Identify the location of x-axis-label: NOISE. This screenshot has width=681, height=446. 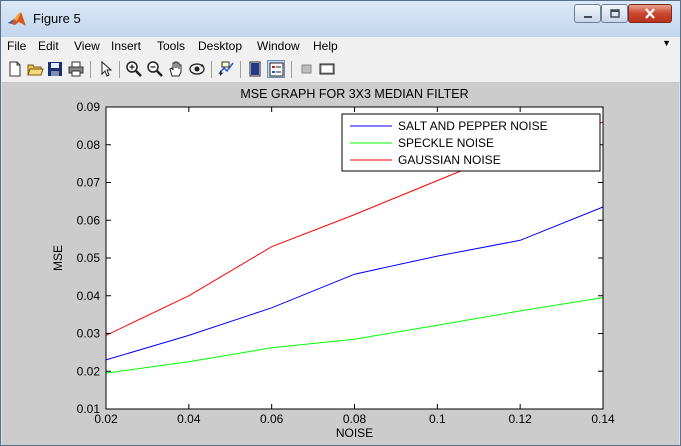
(354, 433).